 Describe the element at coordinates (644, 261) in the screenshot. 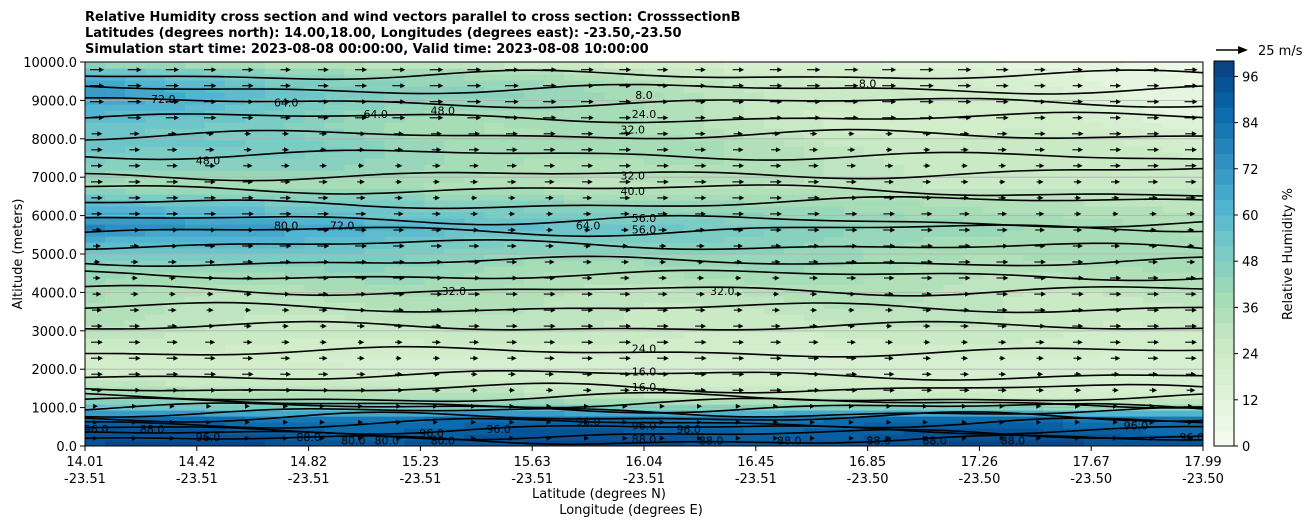

I see `contour-line` at that location.